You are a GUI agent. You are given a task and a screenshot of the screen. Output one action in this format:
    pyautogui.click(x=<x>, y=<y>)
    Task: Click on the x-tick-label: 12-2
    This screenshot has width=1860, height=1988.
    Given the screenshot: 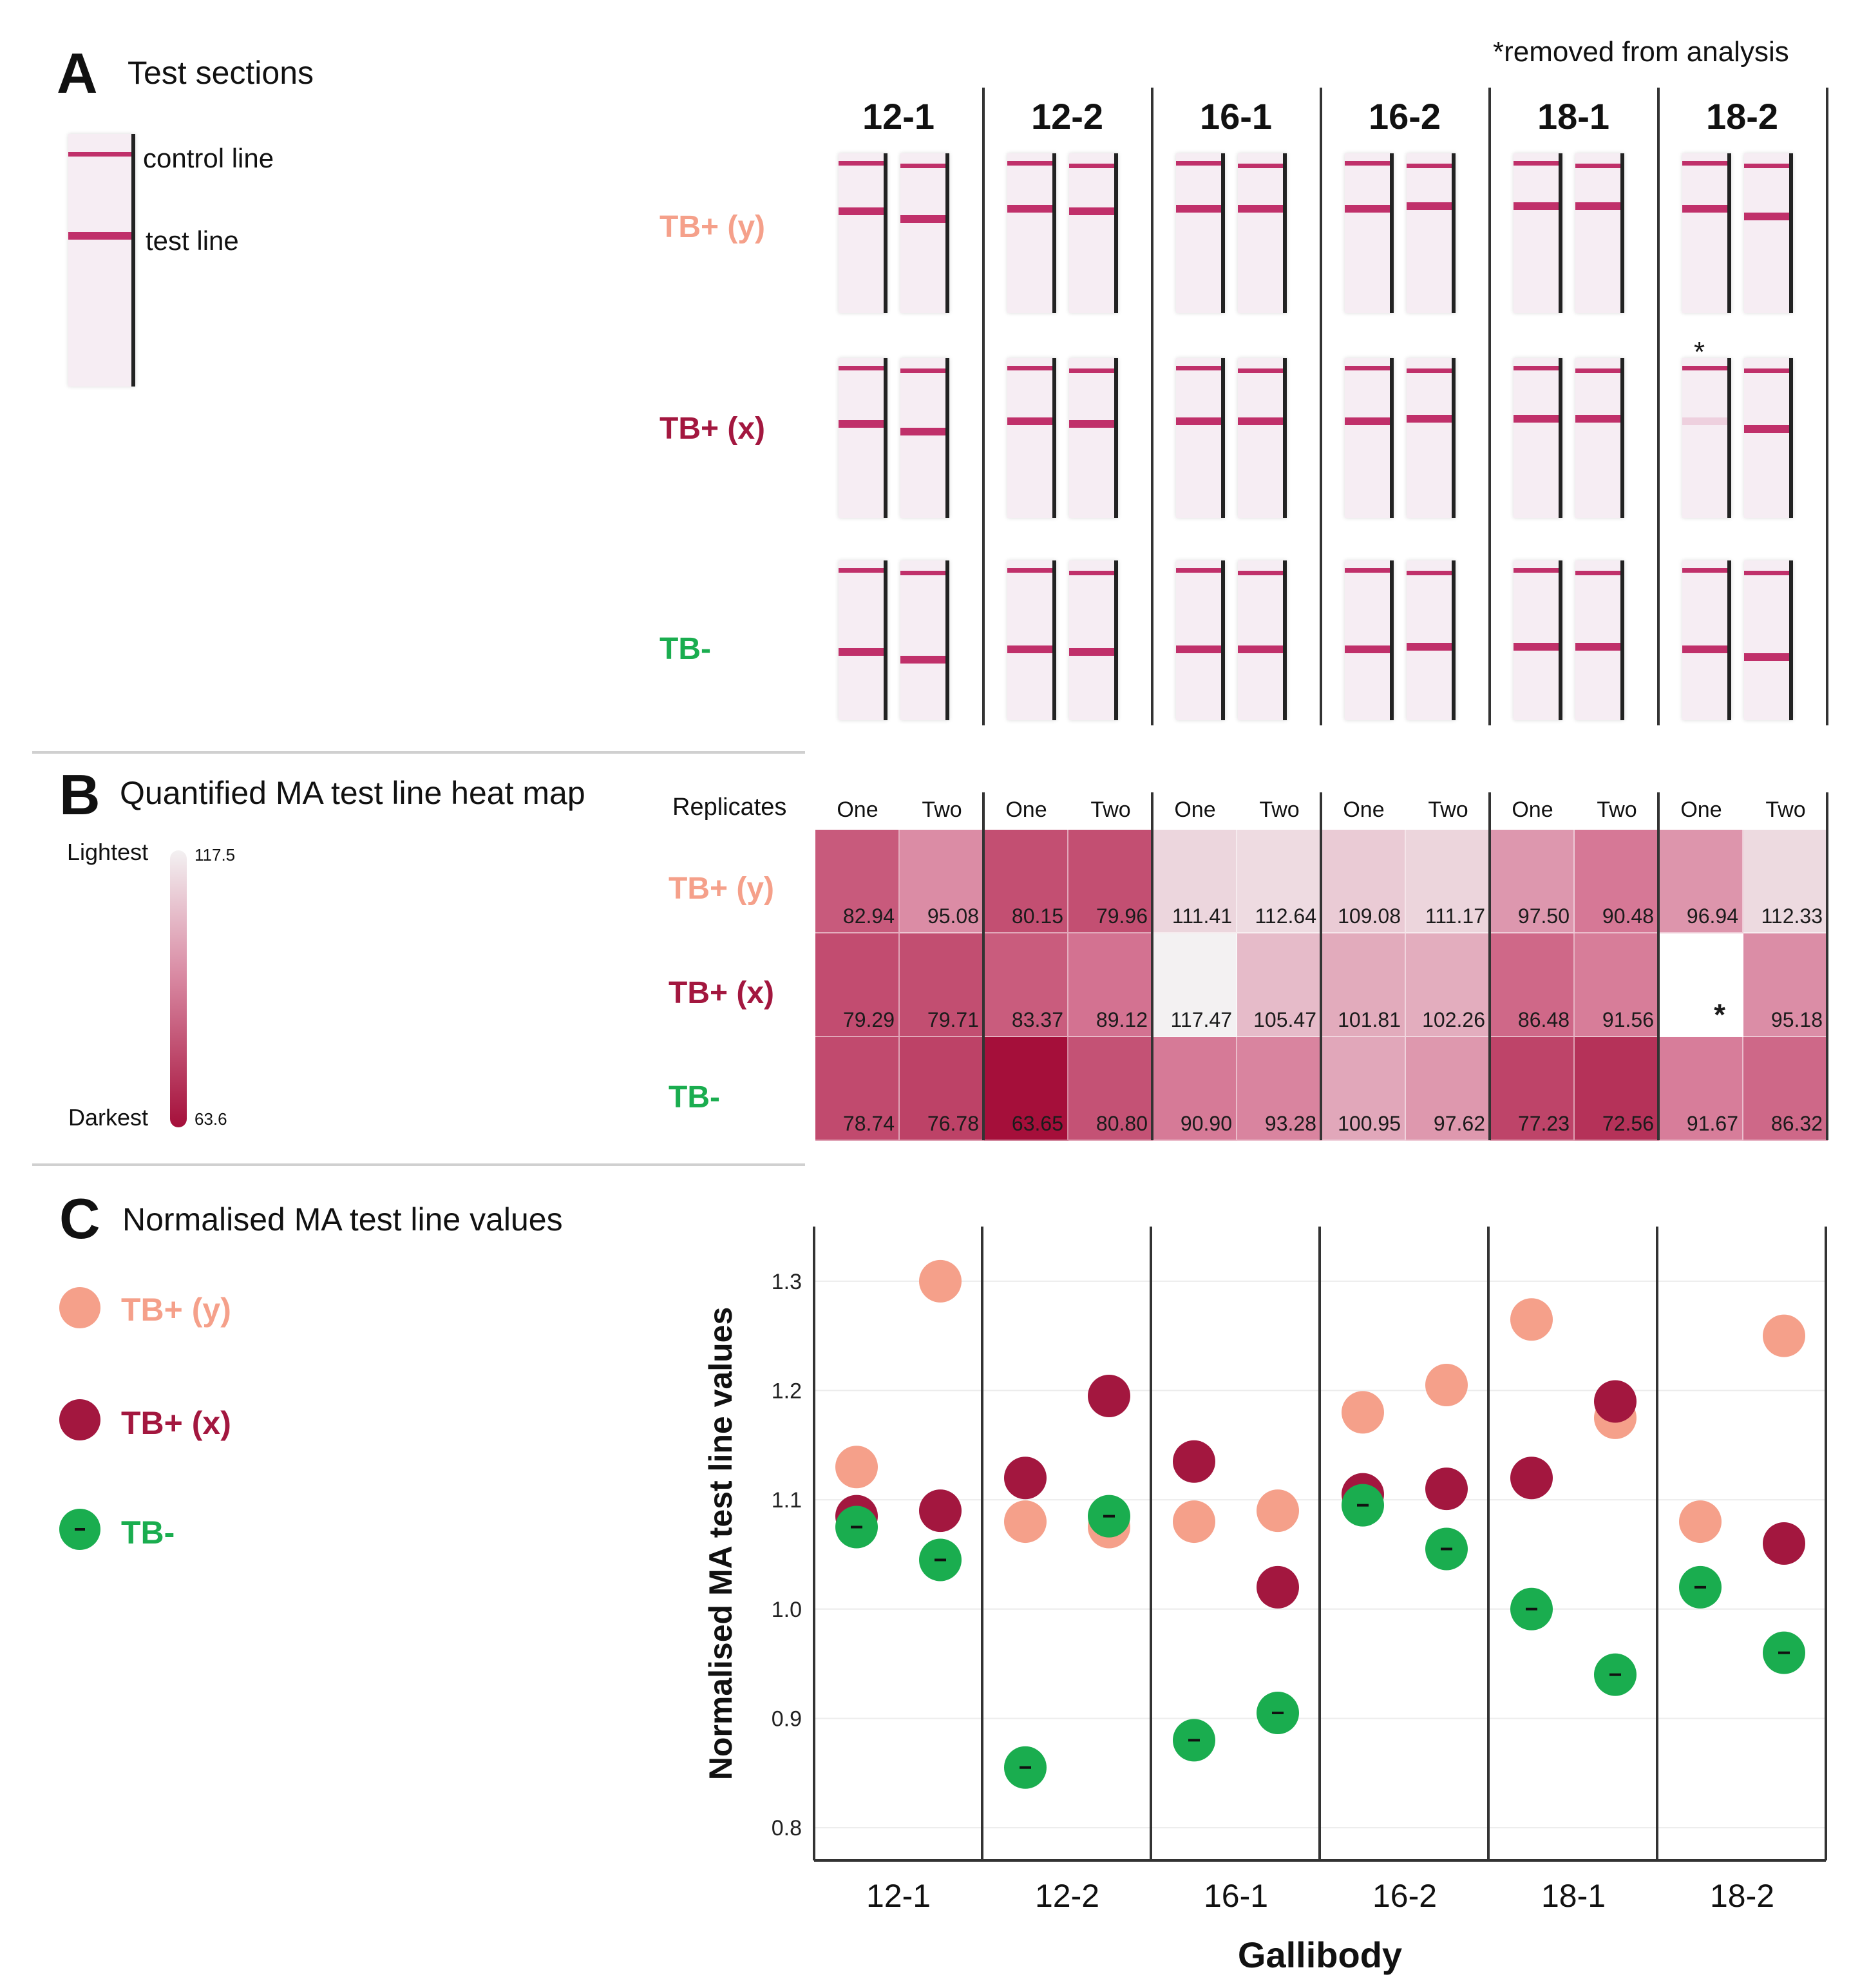 What is the action you would take?
    pyautogui.click(x=1067, y=1896)
    